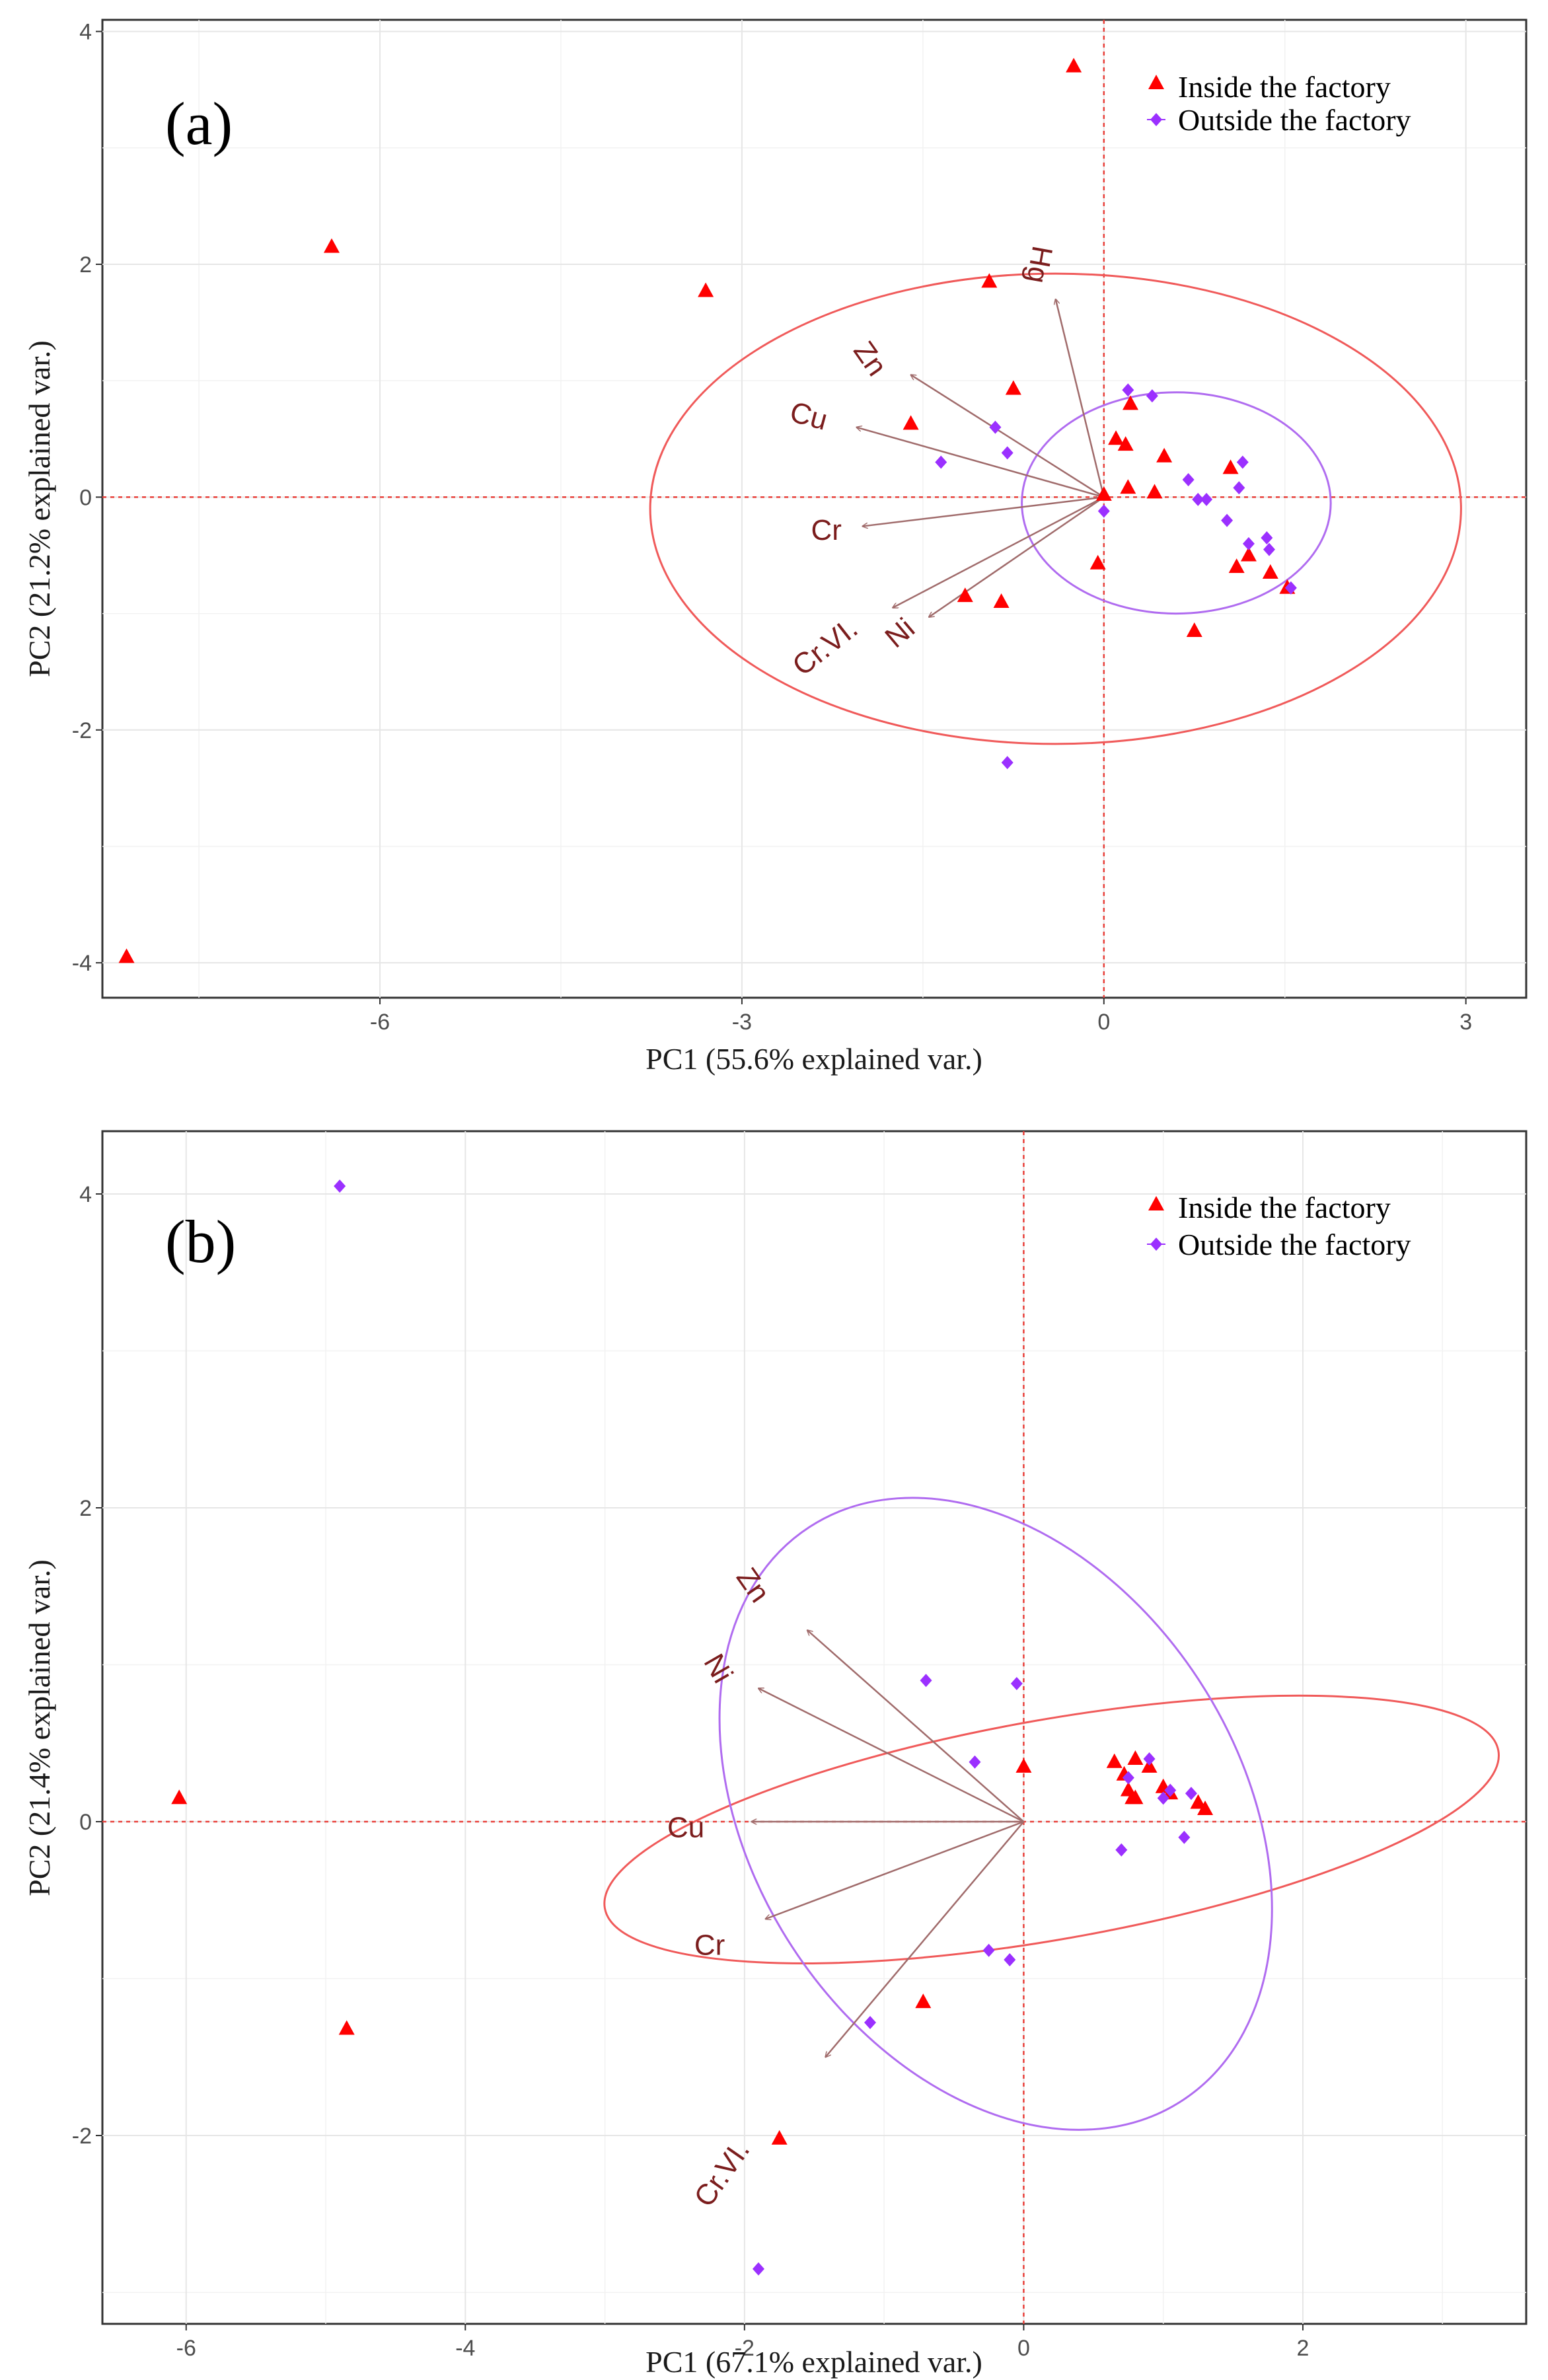 The image size is (1548, 2380). Describe the element at coordinates (745, 2348) in the screenshot. I see `x-tick-label: -2` at that location.